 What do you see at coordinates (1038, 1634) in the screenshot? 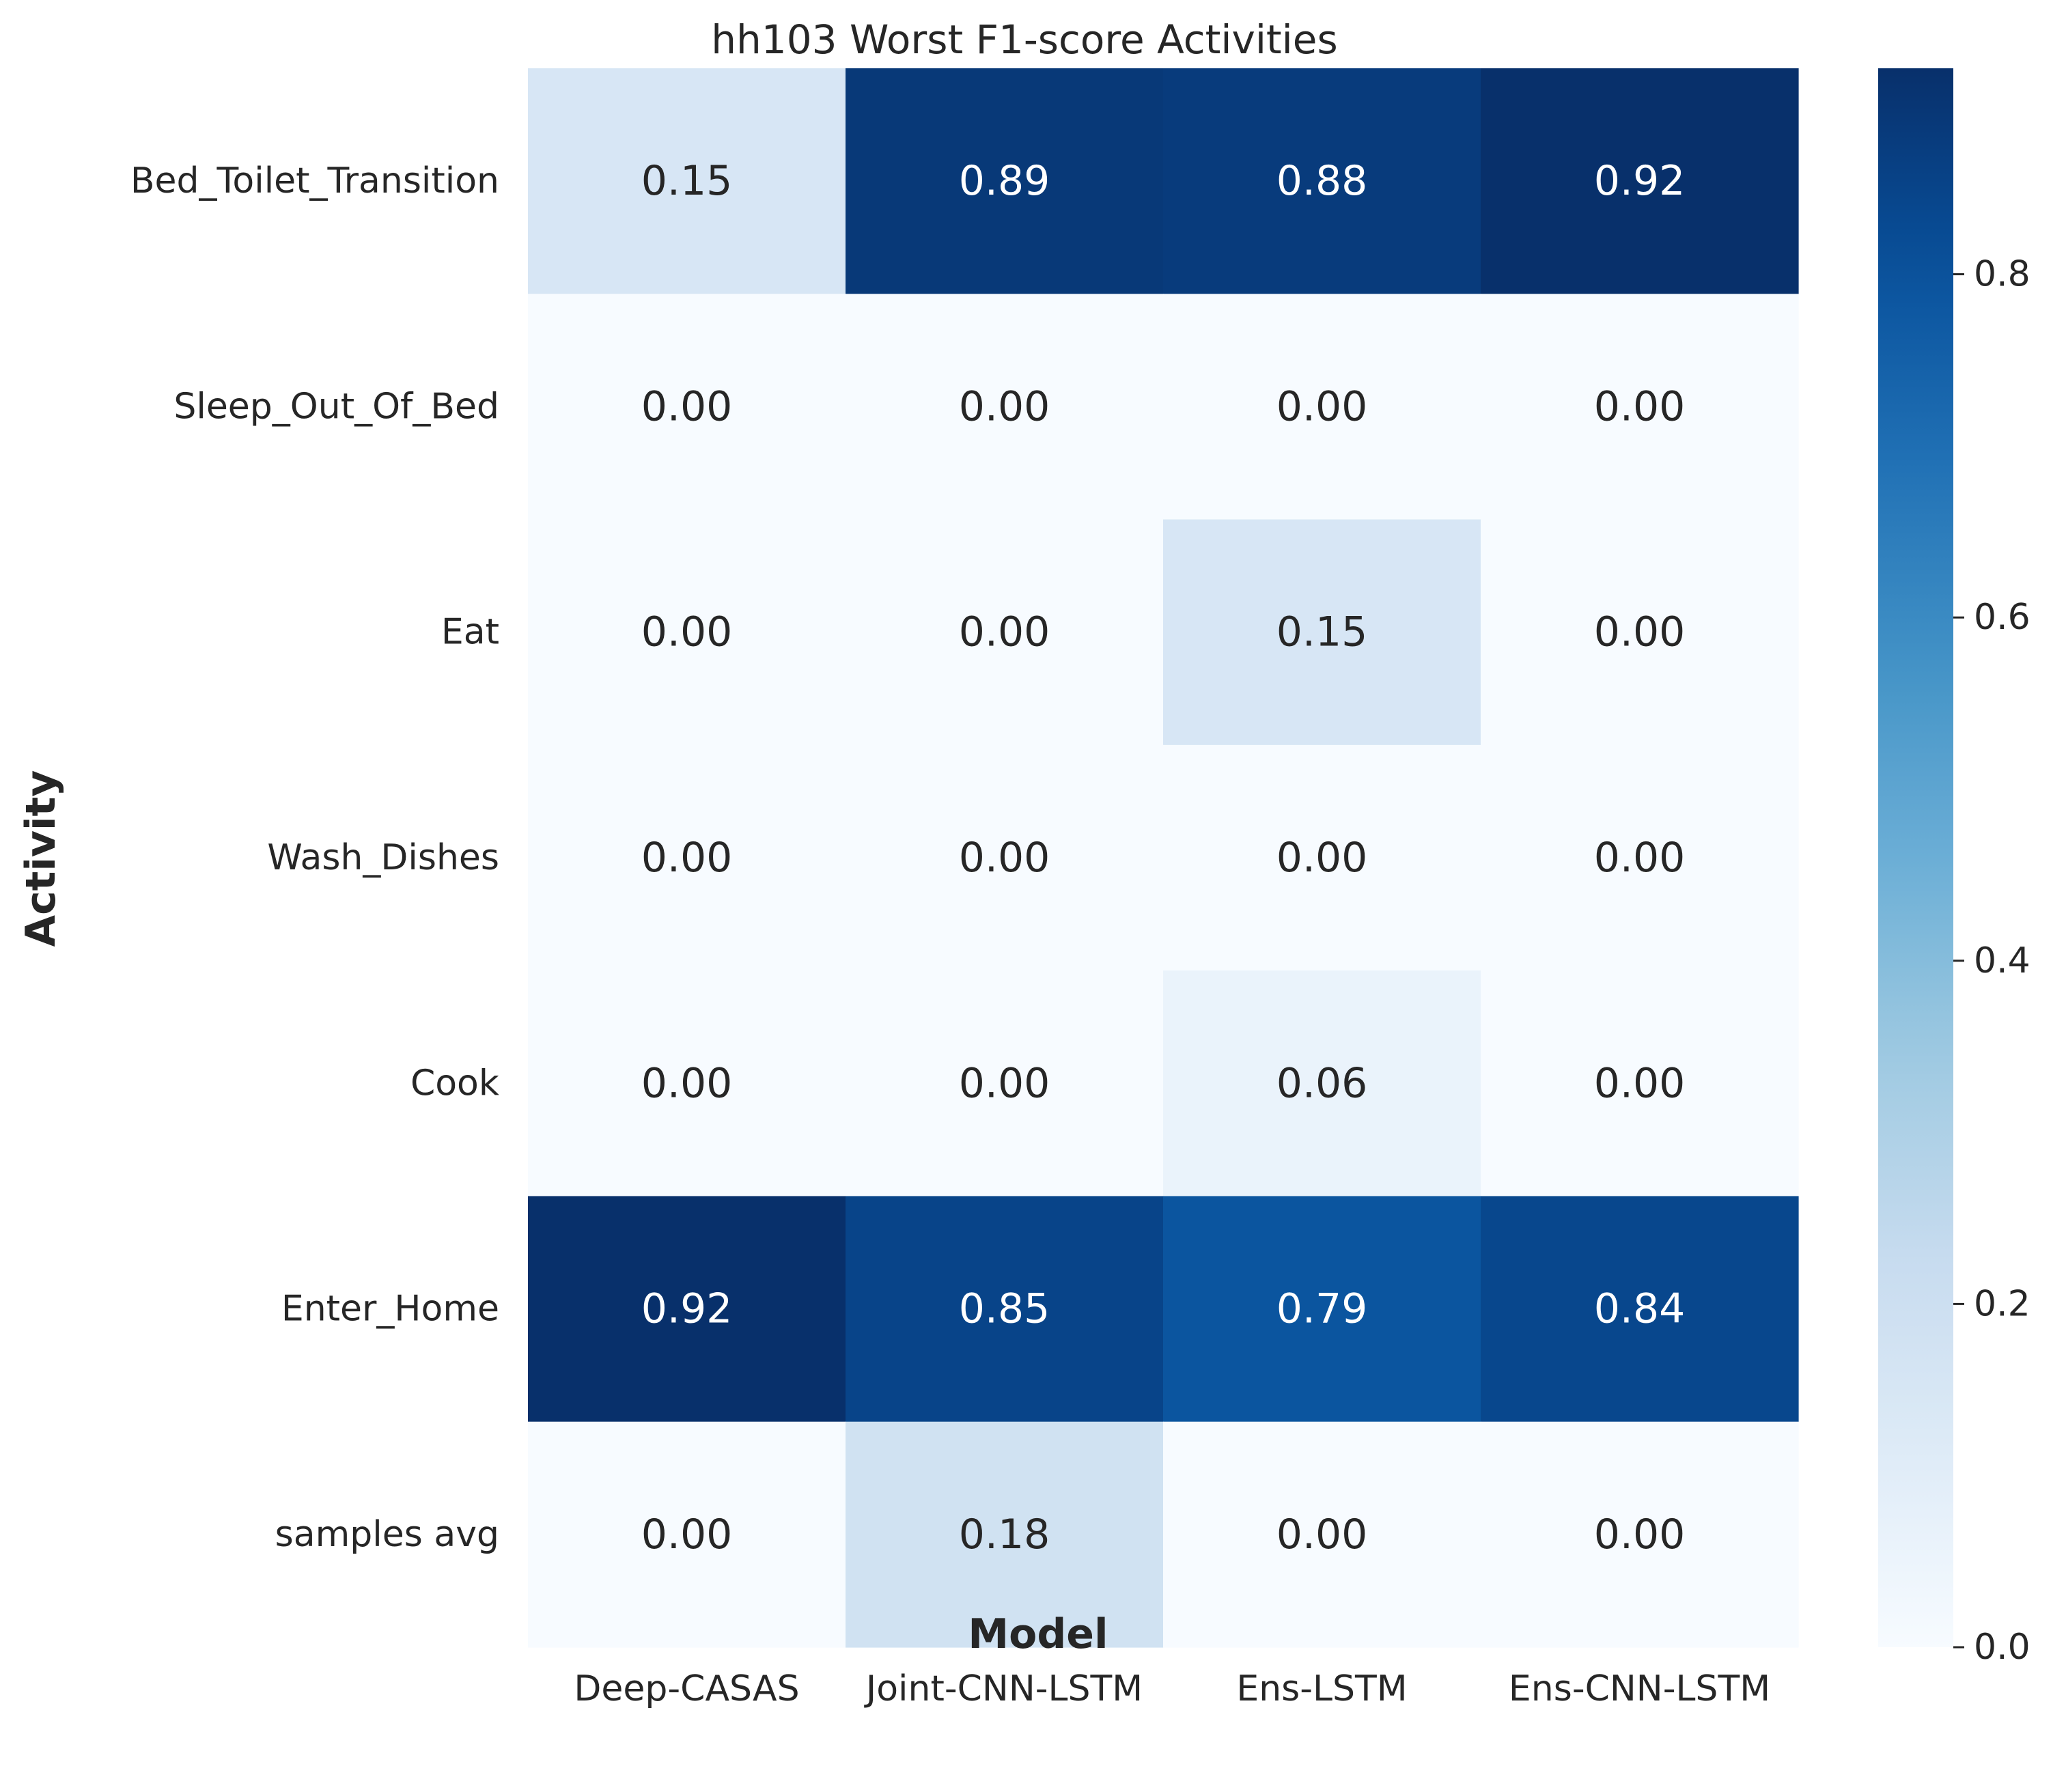
I see `x-axis-title: Model` at bounding box center [1038, 1634].